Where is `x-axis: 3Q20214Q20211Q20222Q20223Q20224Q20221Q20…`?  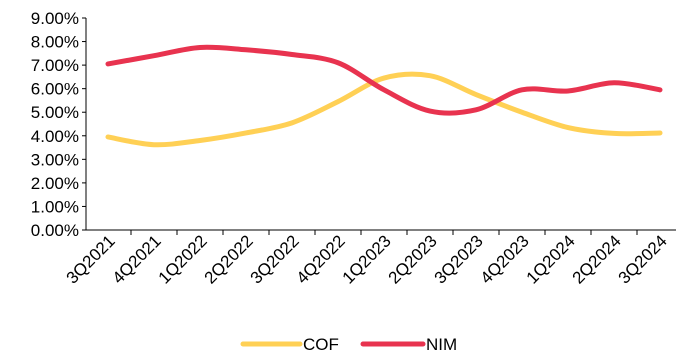 x-axis: 3Q20214Q20211Q20222Q20223Q20224Q20221Q20… is located at coordinates (369, 258).